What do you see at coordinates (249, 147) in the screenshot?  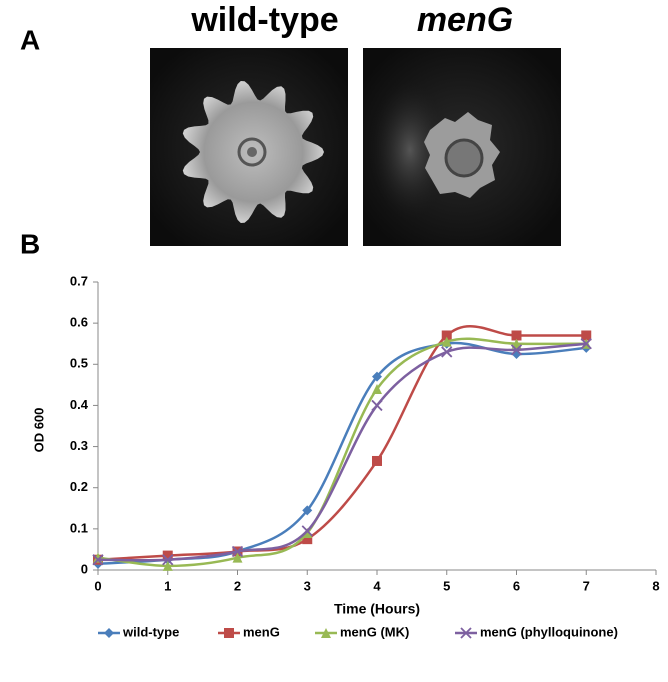 I see `photo-wild-type` at bounding box center [249, 147].